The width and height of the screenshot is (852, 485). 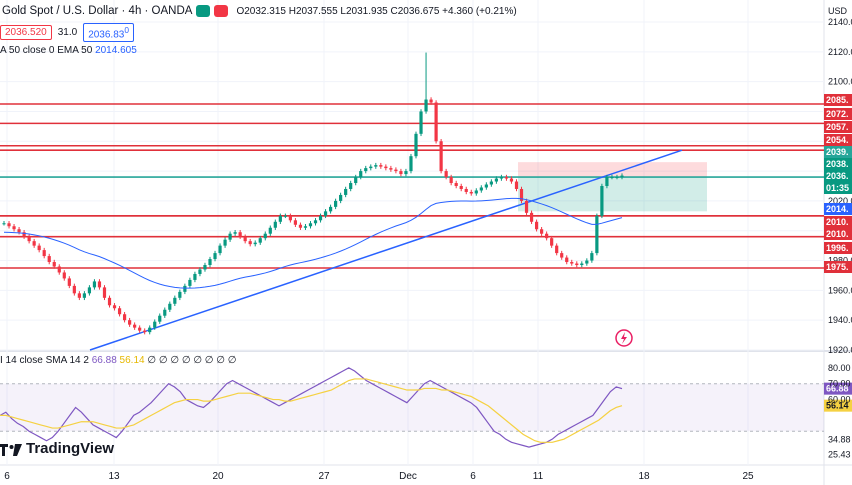 I want to click on buy-price-sup: 0, so click(x=126, y=30).